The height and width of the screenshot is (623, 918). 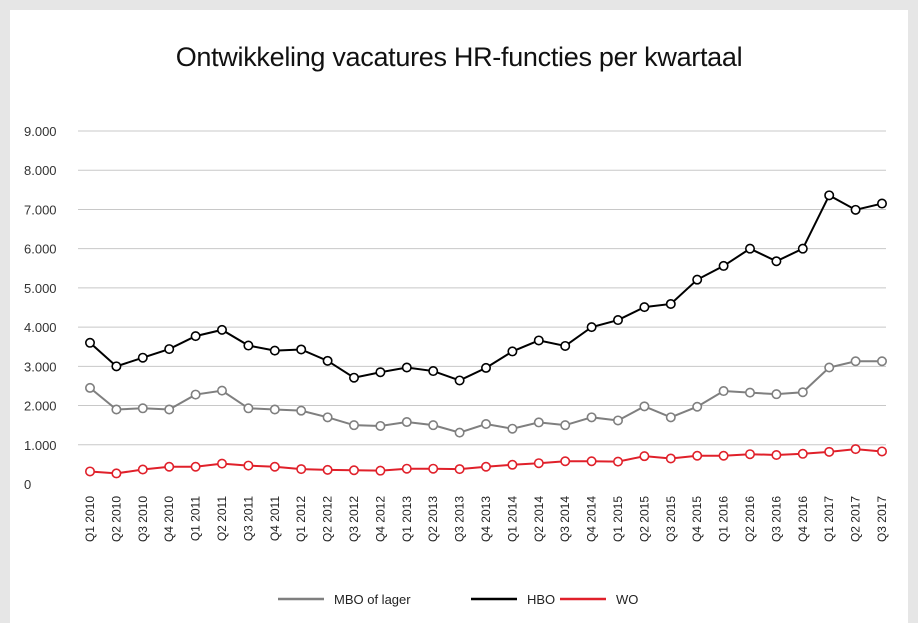 I want to click on x-tick-label: Q4 2016, so click(x=803, y=519).